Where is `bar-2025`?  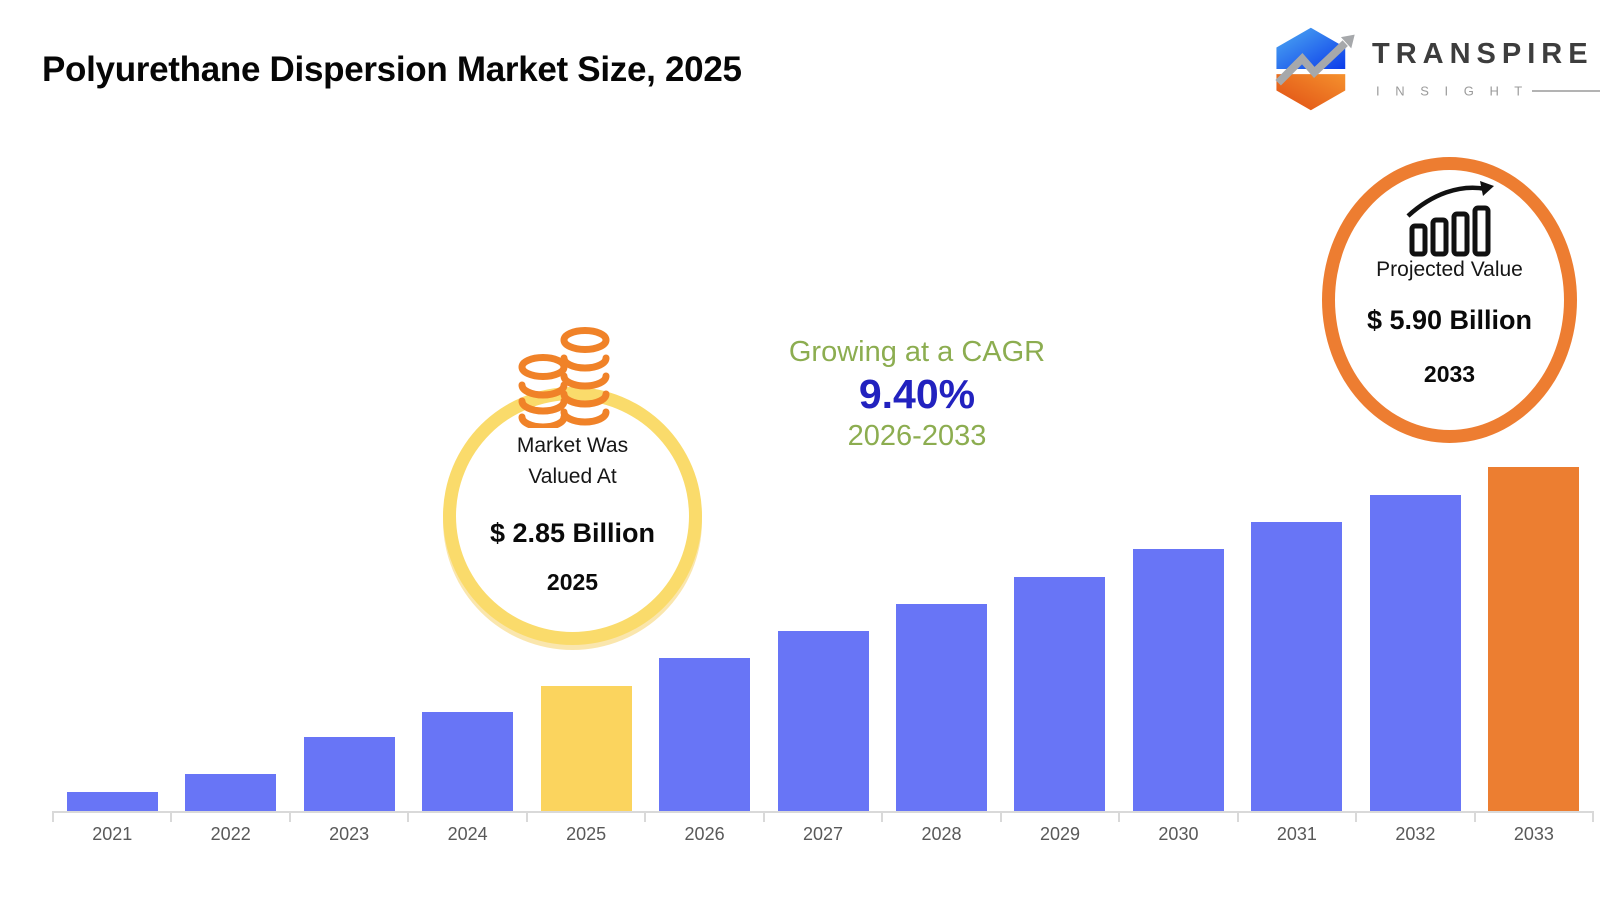
bar-2025 is located at coordinates (586, 748).